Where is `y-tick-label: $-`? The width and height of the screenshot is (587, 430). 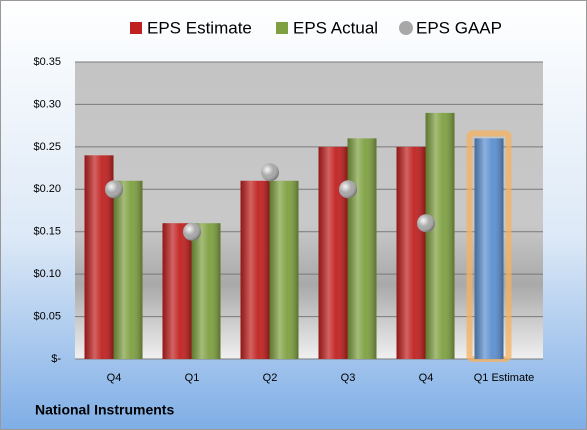 y-tick-label: $- is located at coordinates (56, 359).